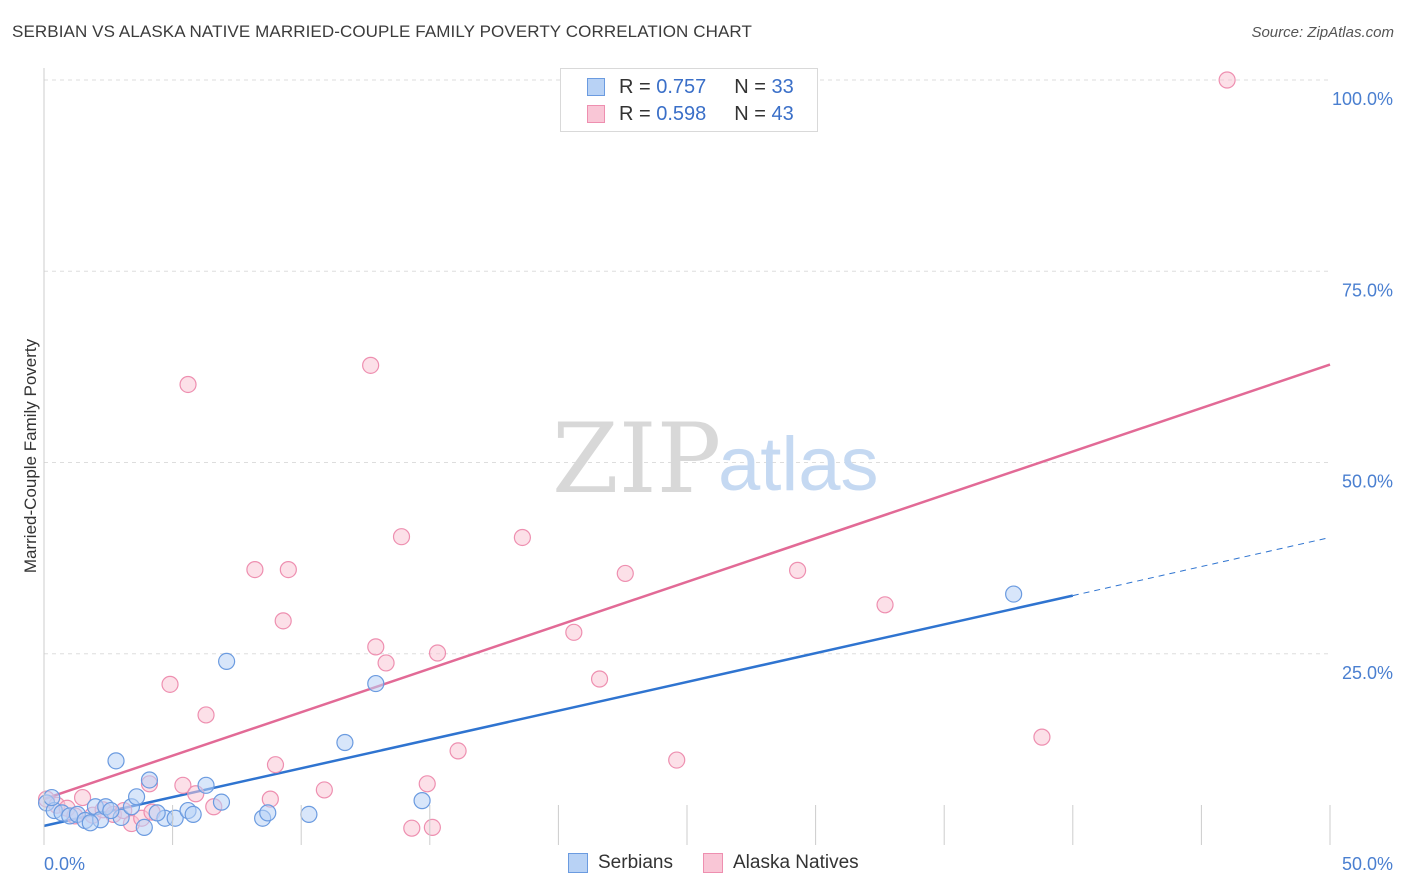 This screenshot has height=892, width=1406. What do you see at coordinates (578, 863) in the screenshot?
I see `serbians-legend-swatch` at bounding box center [578, 863].